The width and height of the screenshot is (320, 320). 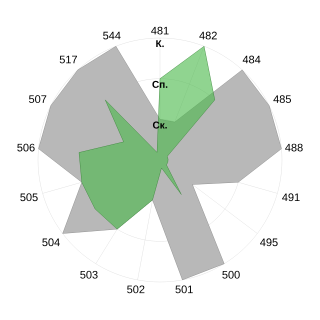 What do you see at coordinates (291, 197) in the screenshot?
I see `spoke-label: 491` at bounding box center [291, 197].